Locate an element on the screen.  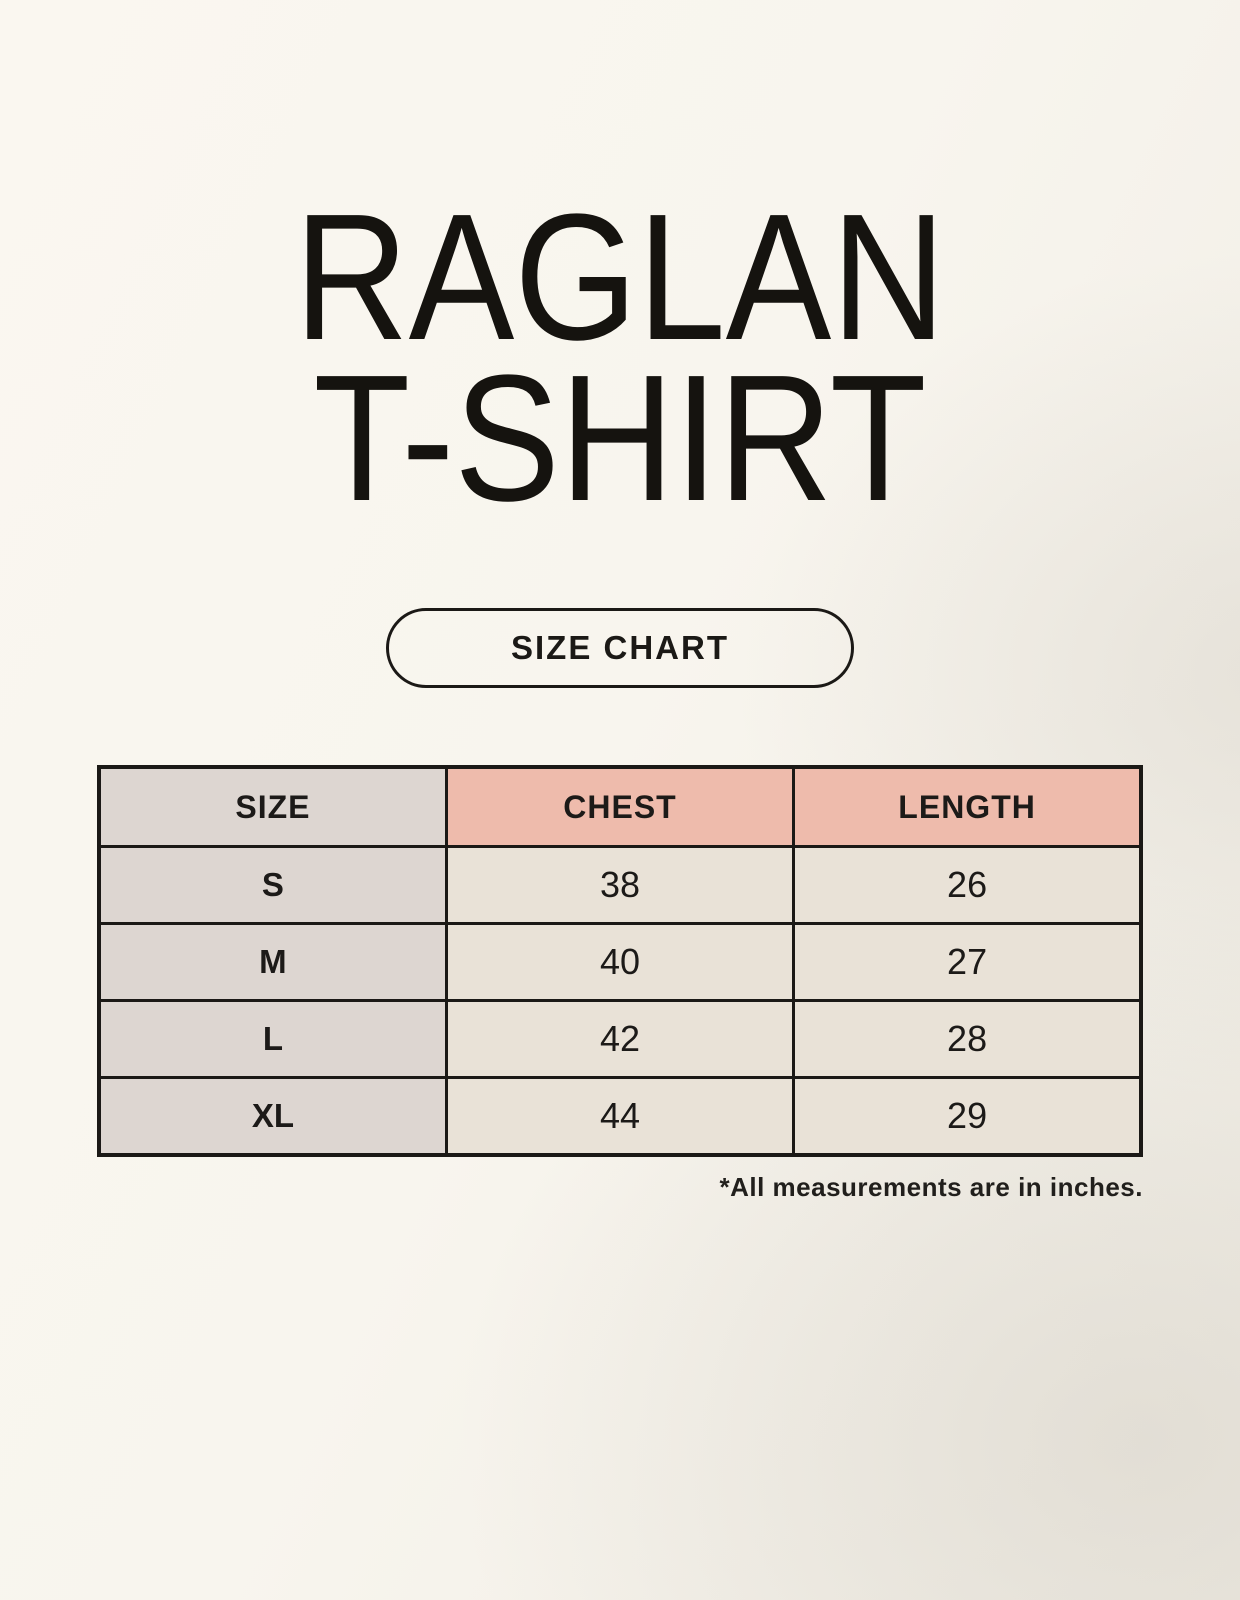
table-row: S 38 26 is located at coordinates (620, 885).